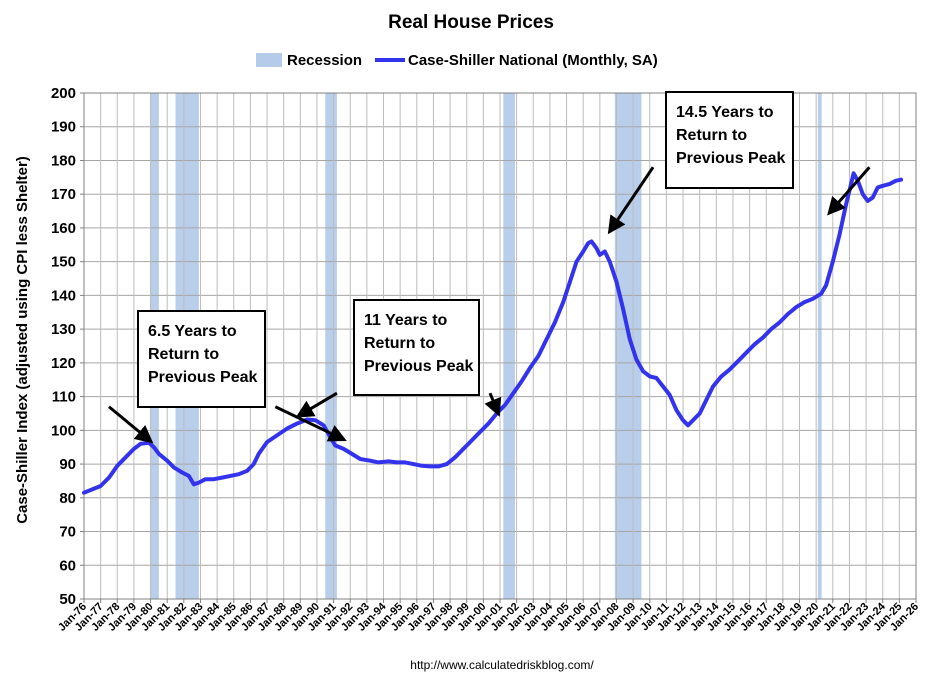 This screenshot has width=942, height=679. I want to click on y-tick-label-15: 200, so click(63, 93).